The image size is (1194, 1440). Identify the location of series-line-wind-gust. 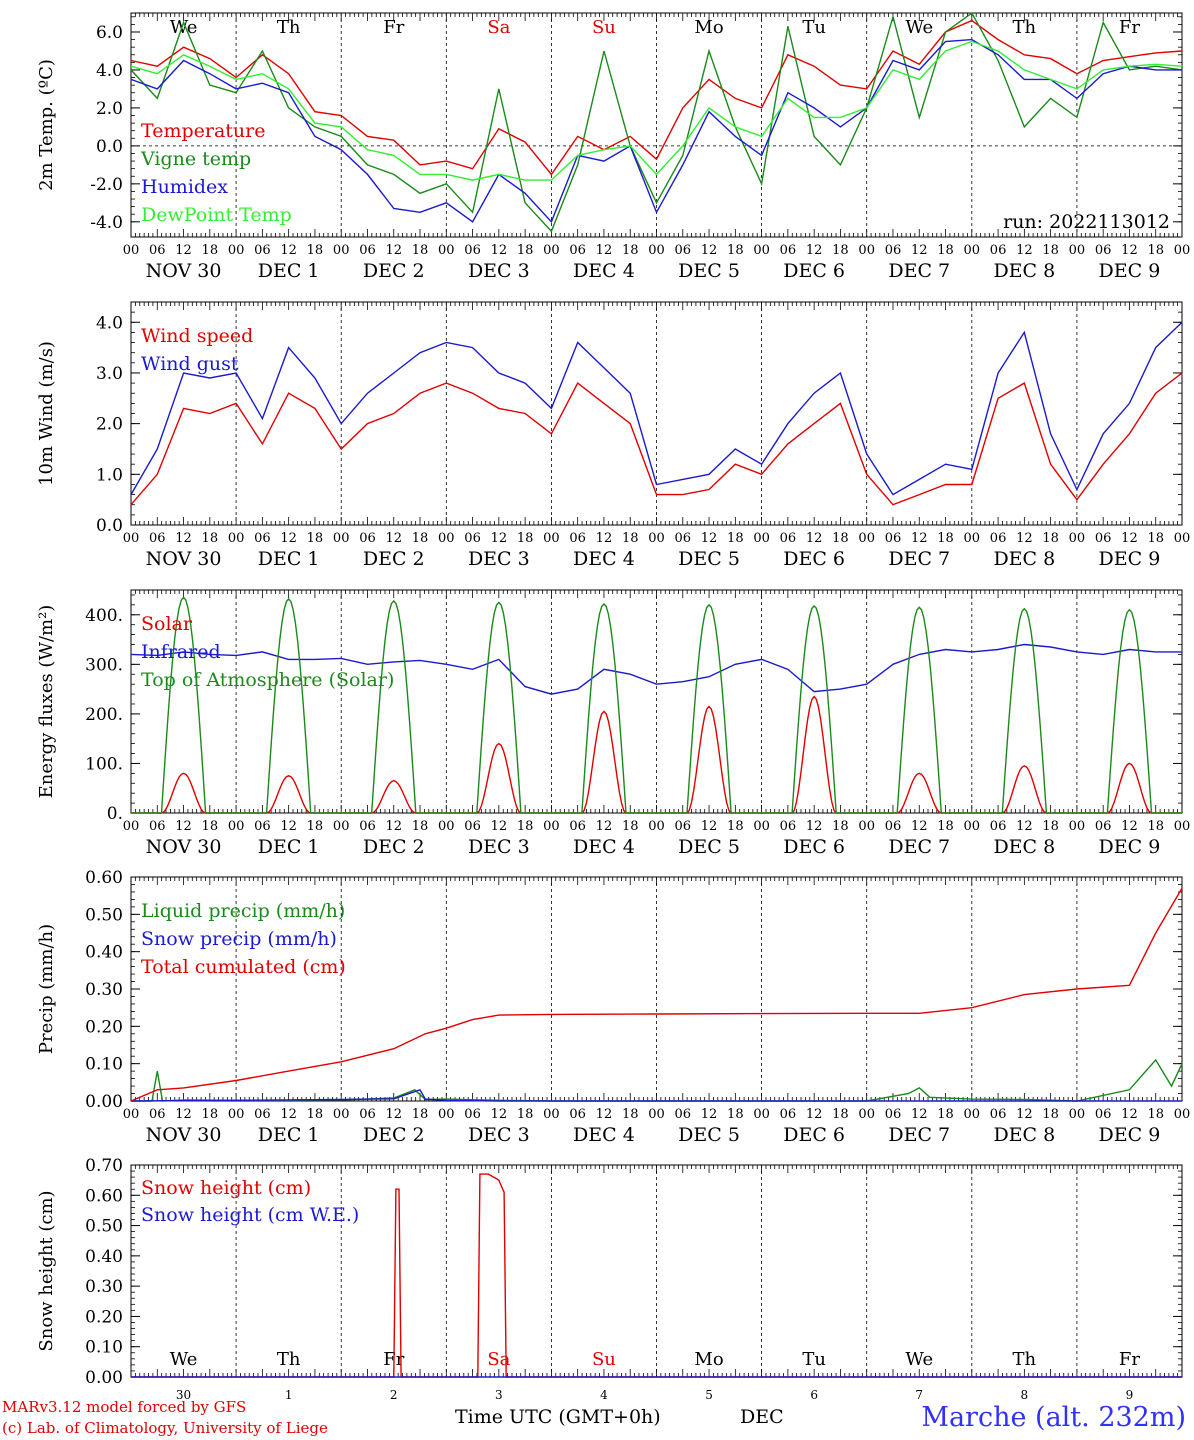
(656, 408).